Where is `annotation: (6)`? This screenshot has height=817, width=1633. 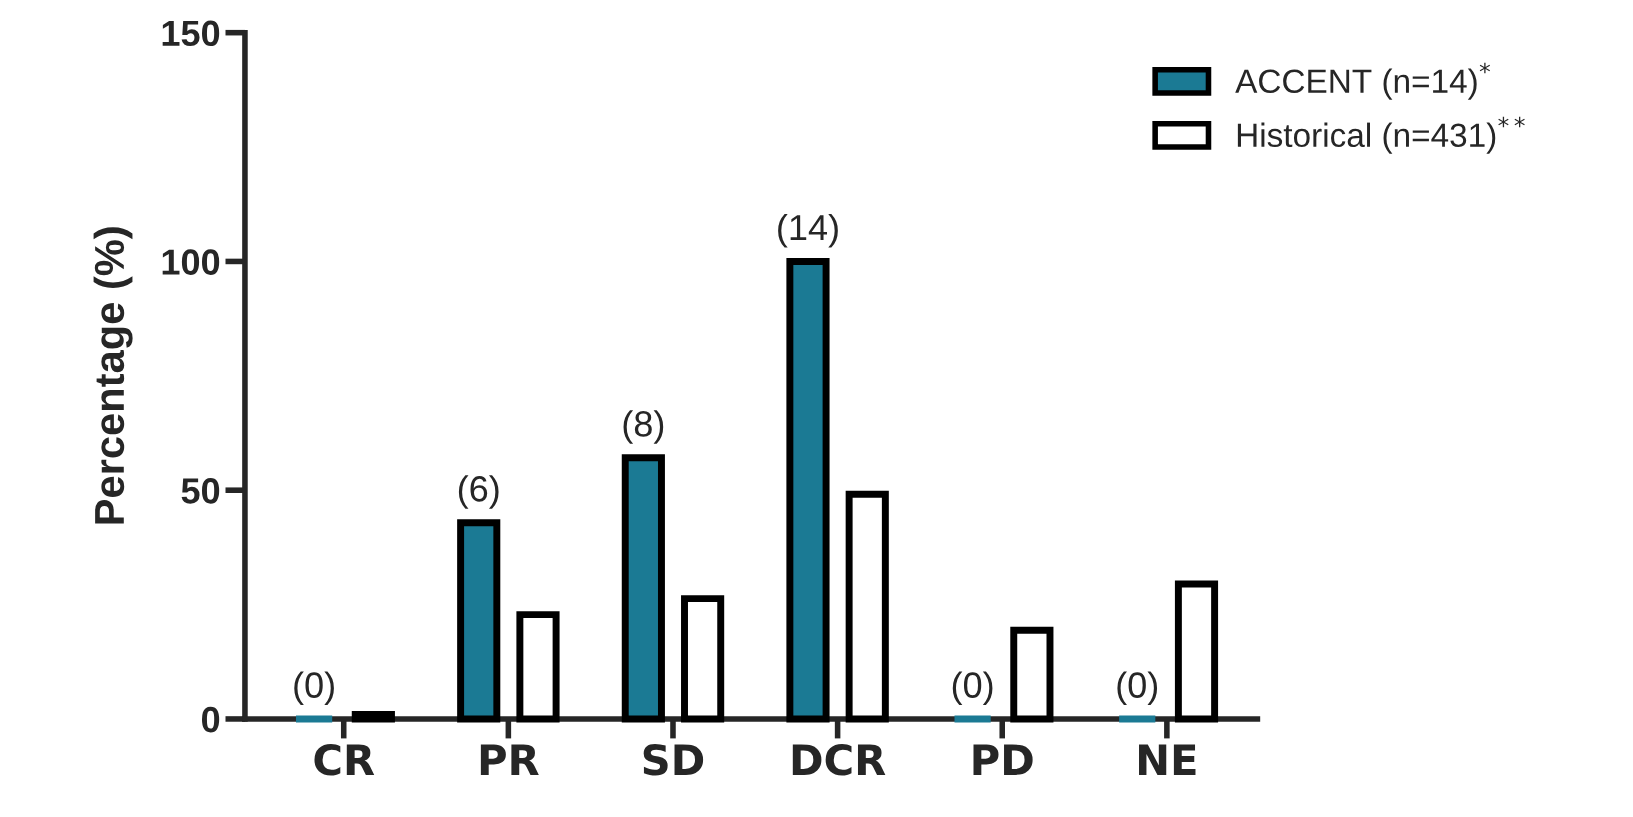 annotation: (6) is located at coordinates (478, 492).